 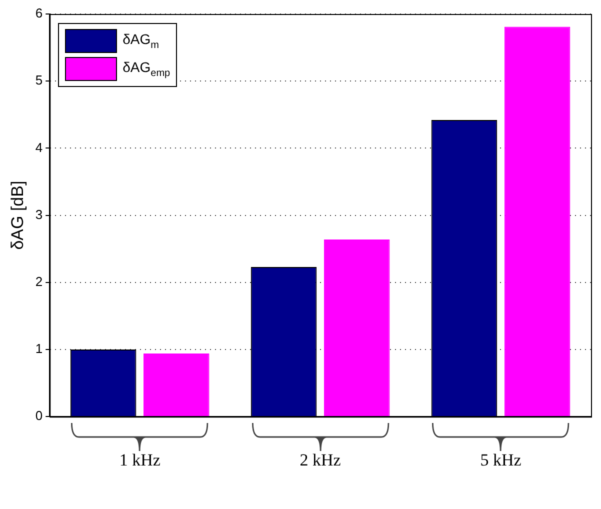 I want to click on legend-label: δAG$_{emp}$, so click(x=146, y=69).